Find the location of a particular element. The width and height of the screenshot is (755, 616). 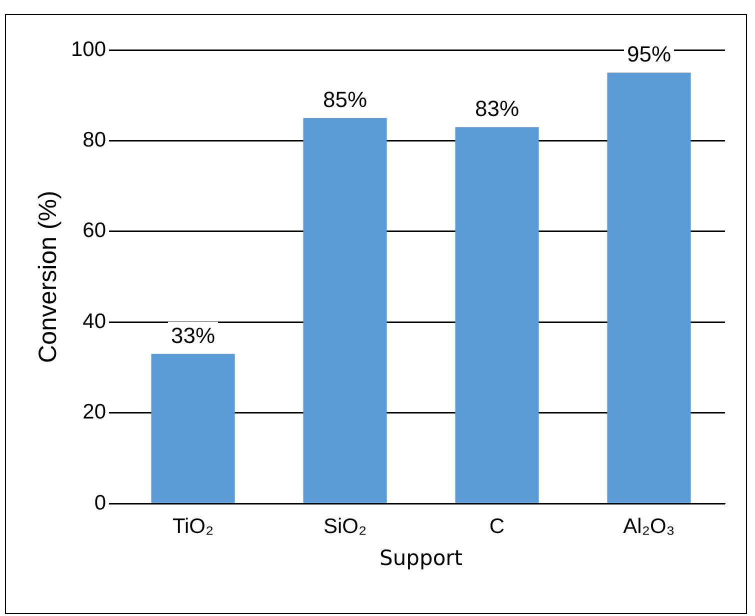

x-tick-label: TiO₂ is located at coordinates (193, 526).